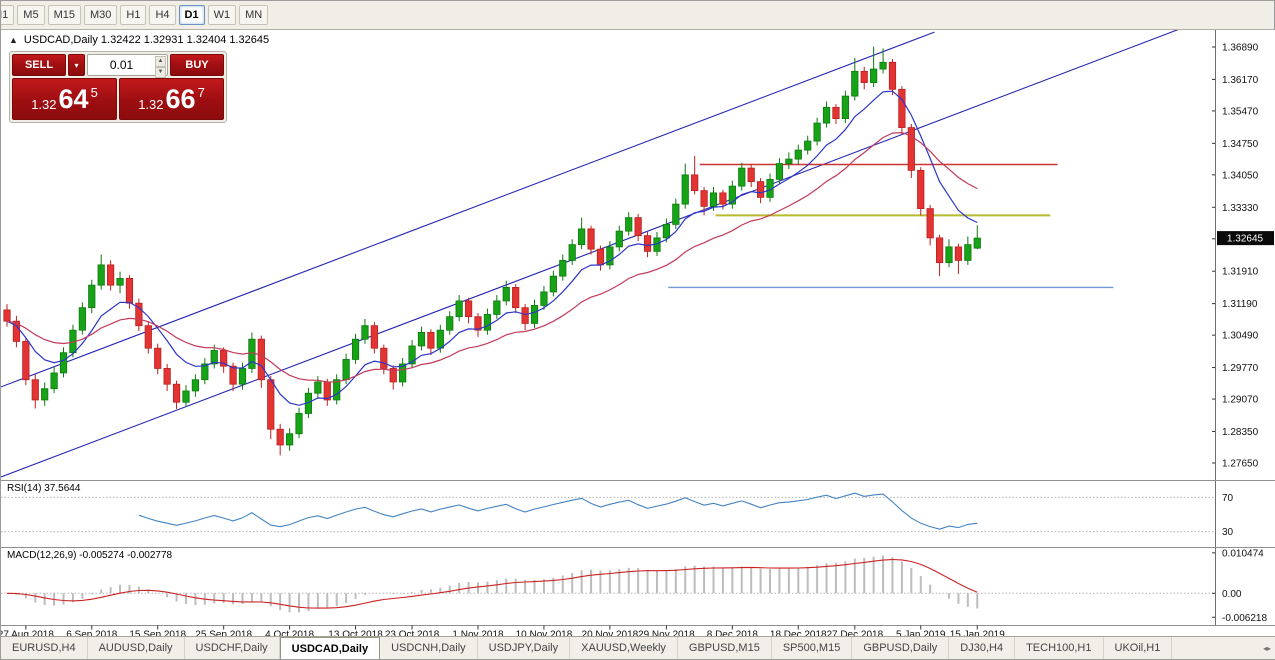 The width and height of the screenshot is (1275, 660). Describe the element at coordinates (8, 15) in the screenshot. I see `timeframe-button-m1: M1` at that location.